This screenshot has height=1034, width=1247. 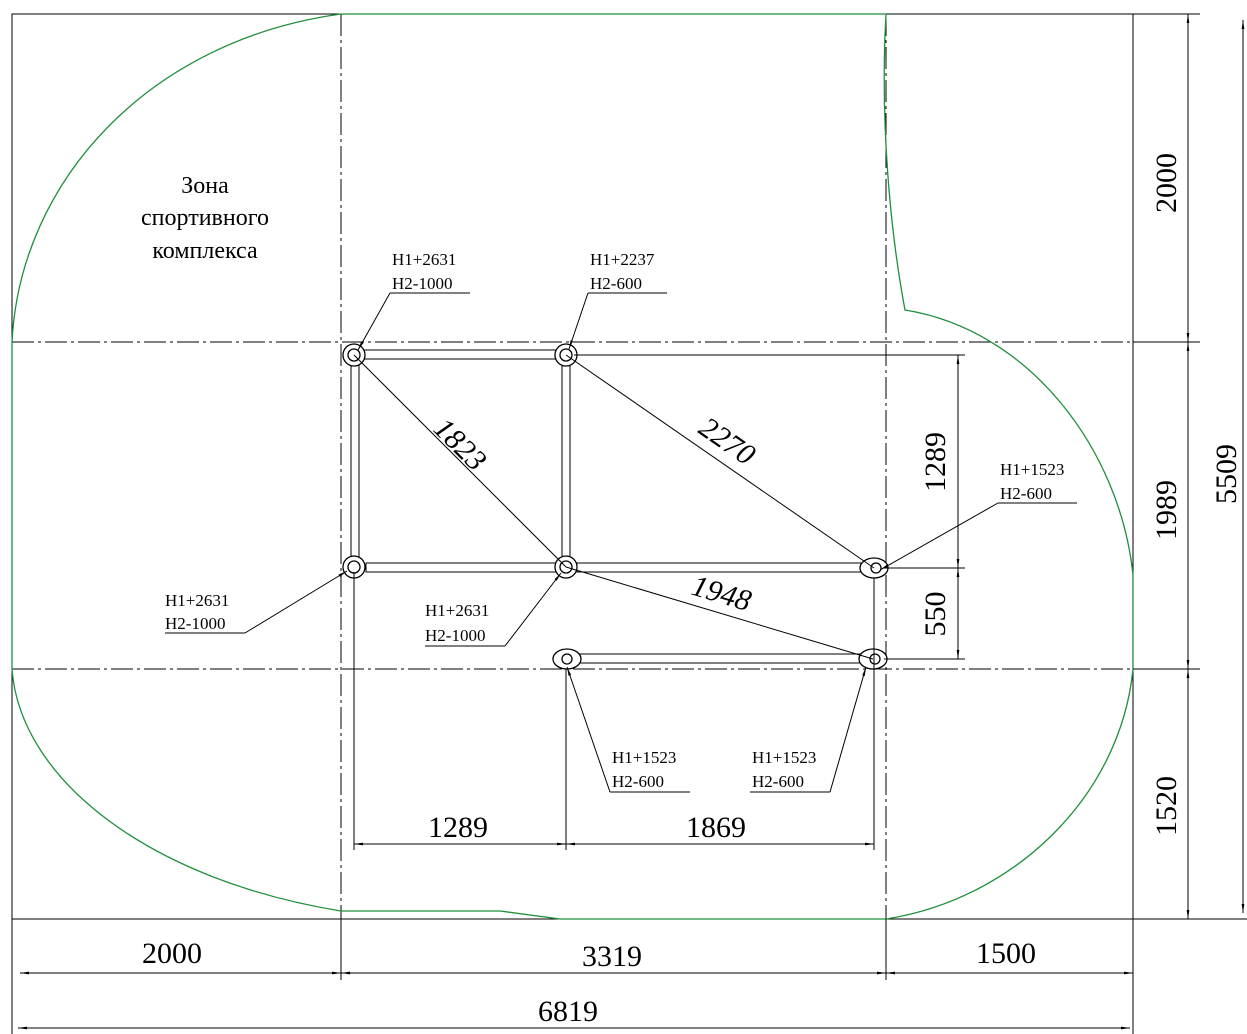 What do you see at coordinates (778, 781) in the screenshot?
I see `callout-7-h2: H2-600` at bounding box center [778, 781].